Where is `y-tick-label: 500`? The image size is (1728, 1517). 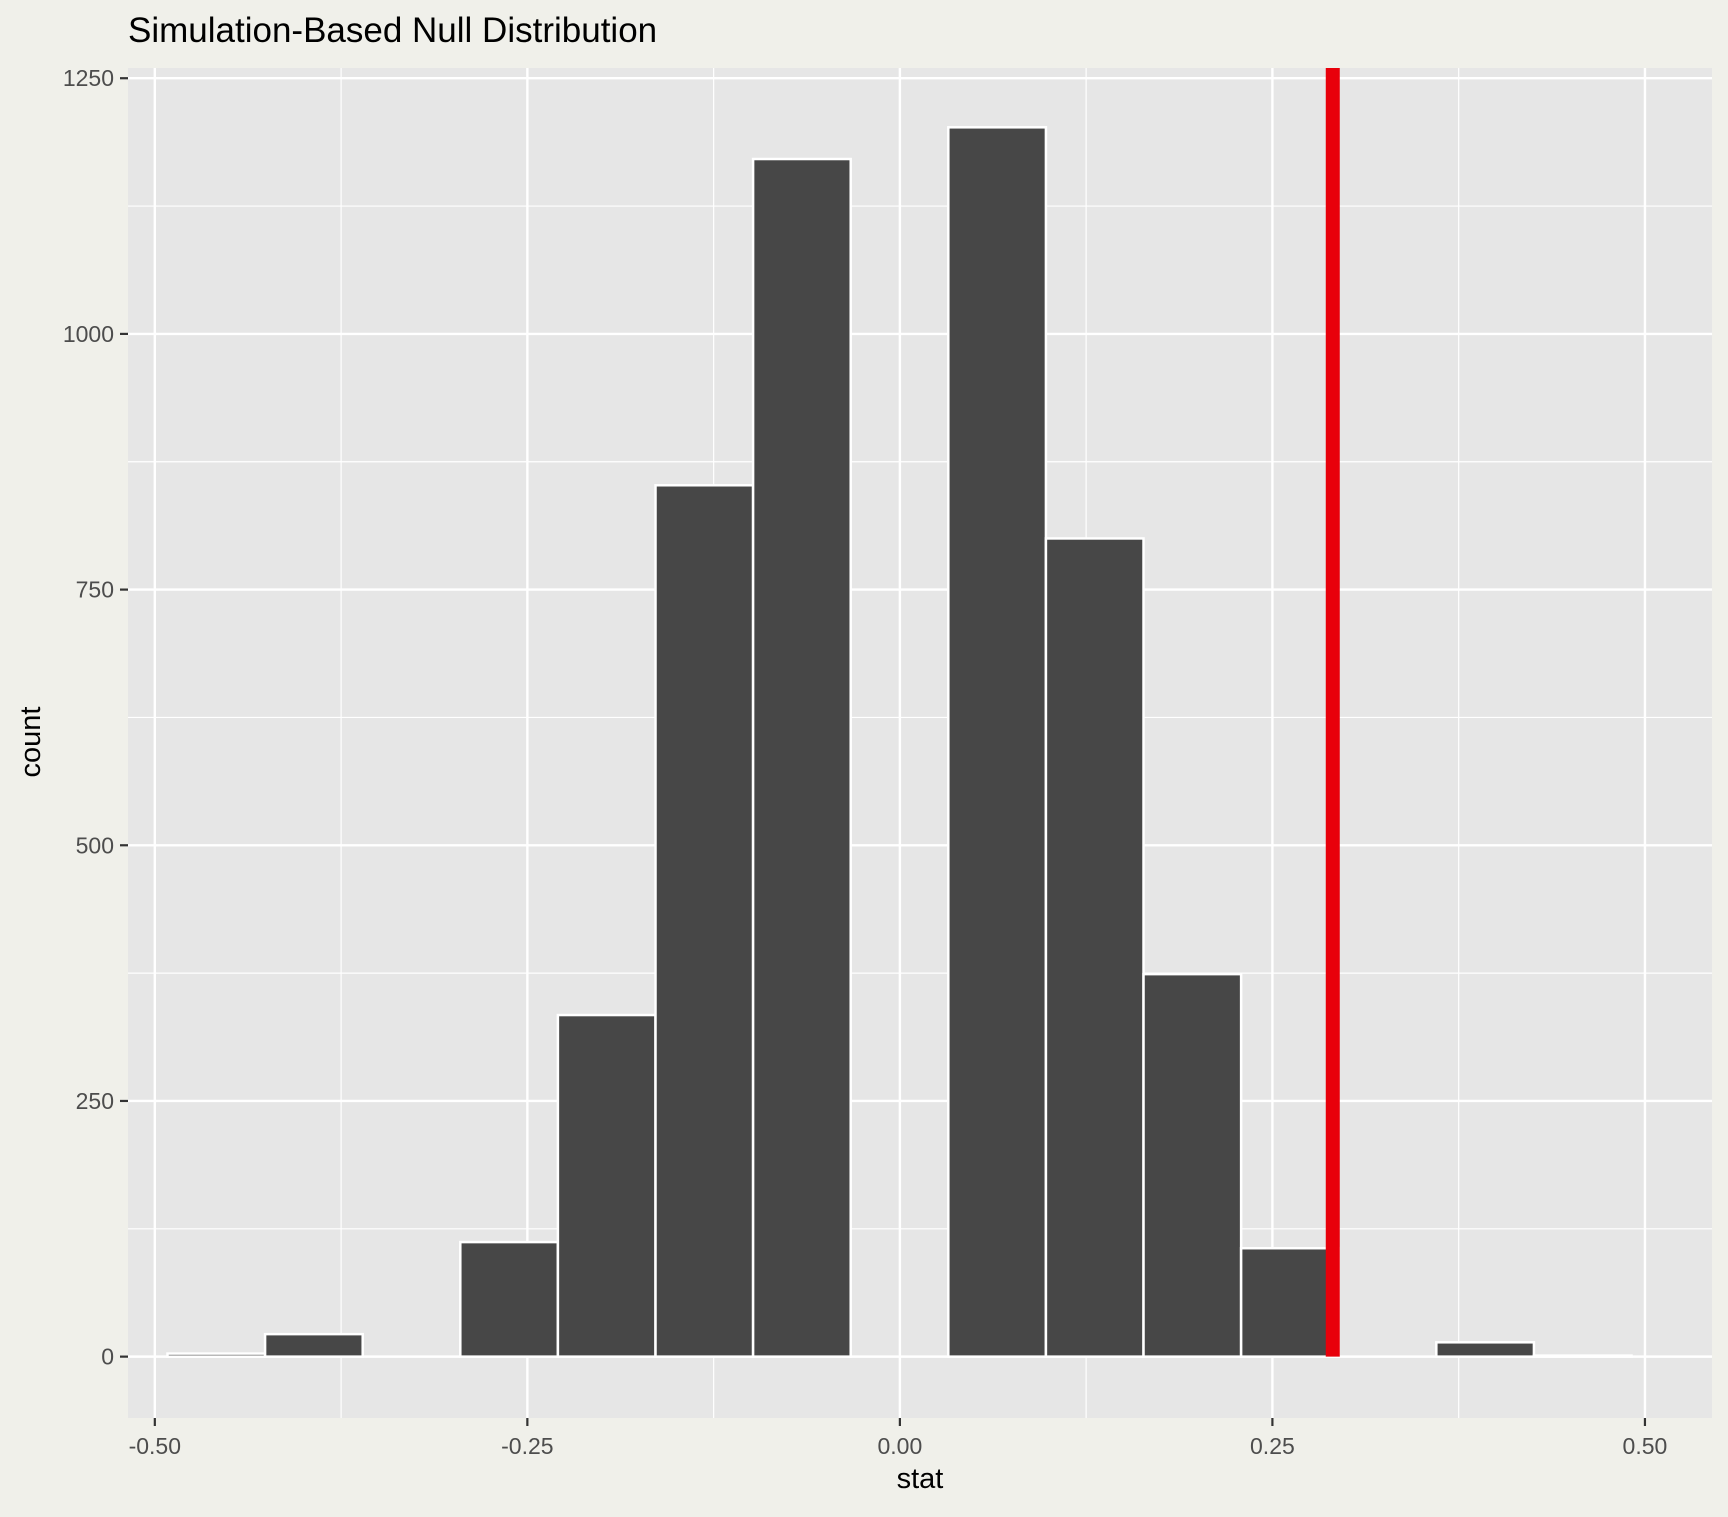 y-tick-label: 500 is located at coordinates (95, 845).